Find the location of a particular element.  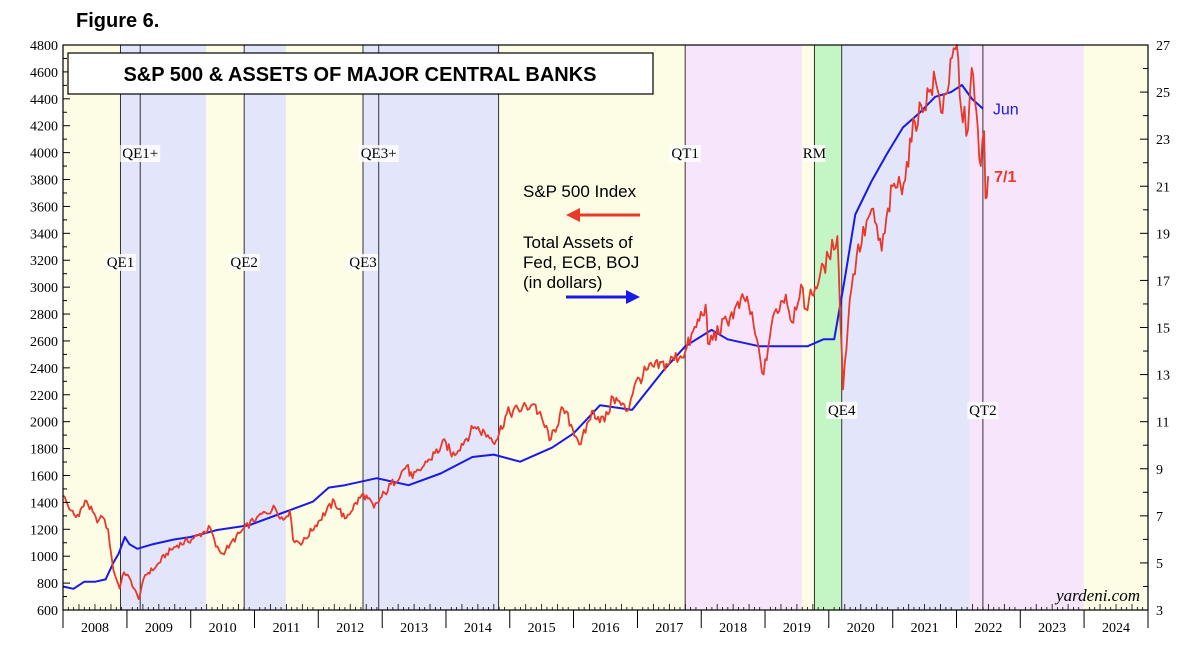

left-tick-label: 3400 is located at coordinates (44, 234).